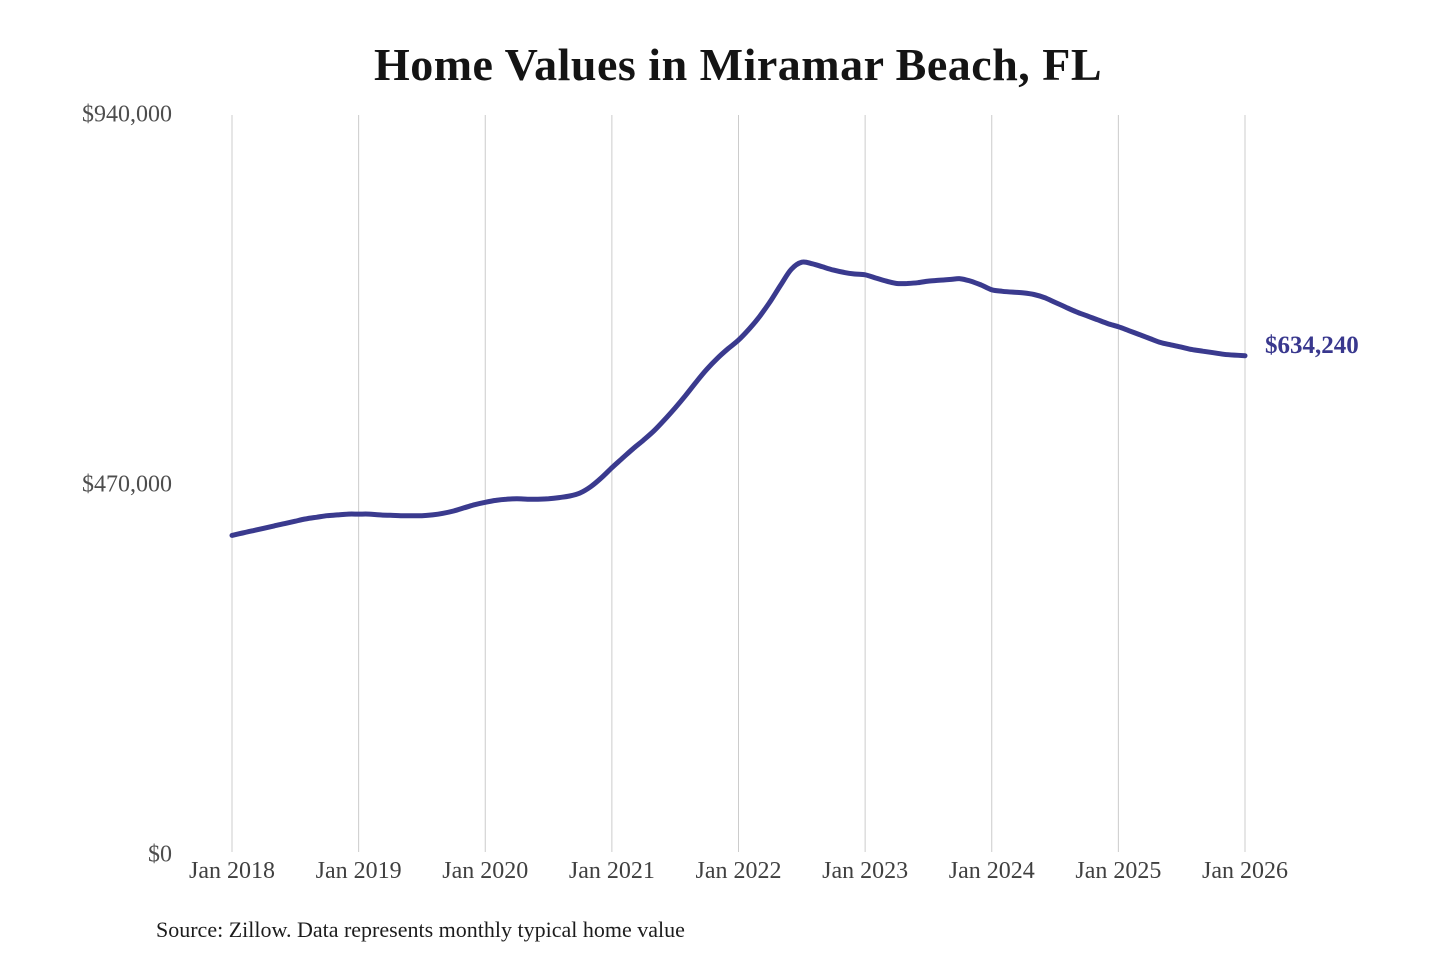  I want to click on x-tick-label: Jan 2025, so click(1118, 871).